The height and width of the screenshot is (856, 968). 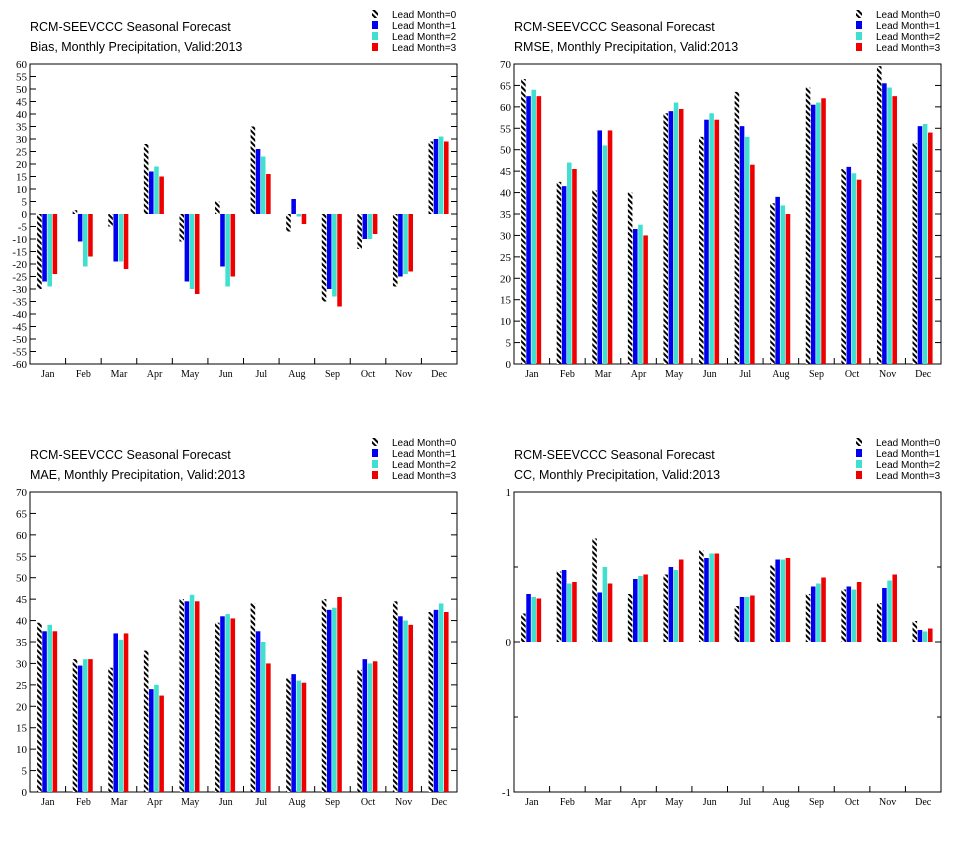 I want to click on legend-label-lead-0: Lead Month=0, so click(x=908, y=15).